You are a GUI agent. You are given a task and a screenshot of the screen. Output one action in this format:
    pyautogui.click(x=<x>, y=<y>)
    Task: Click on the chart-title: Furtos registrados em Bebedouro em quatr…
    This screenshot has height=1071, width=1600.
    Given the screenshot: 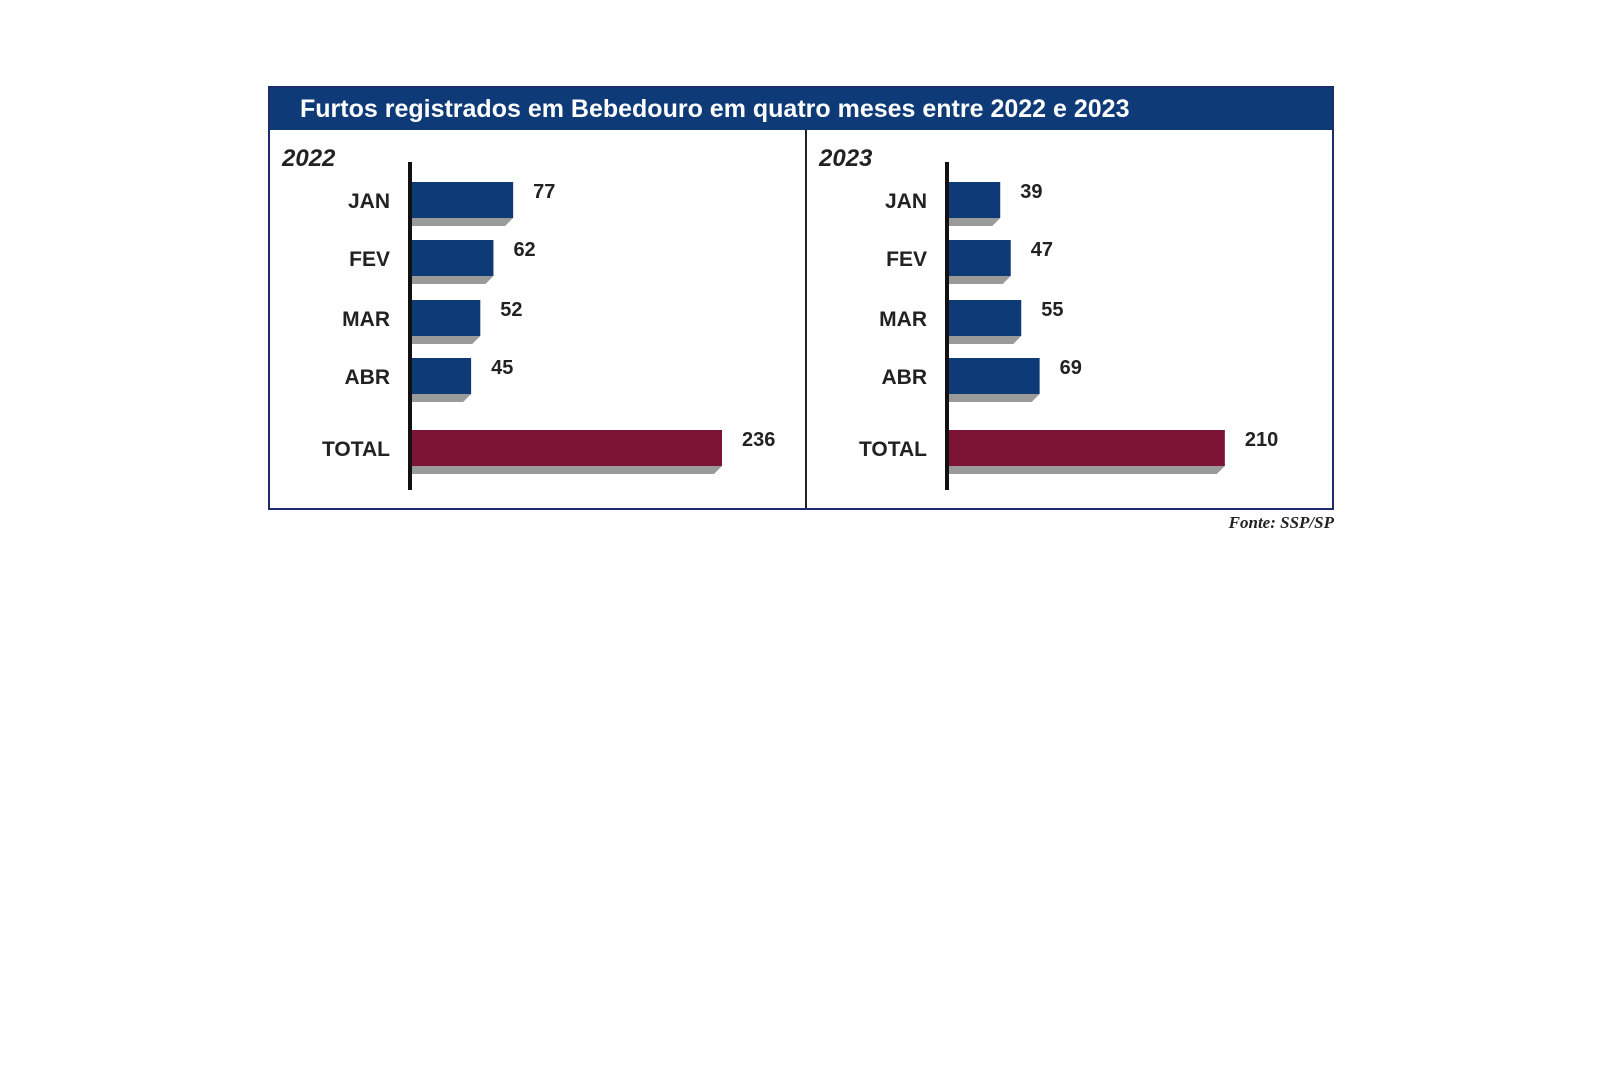 What is the action you would take?
    pyautogui.click(x=801, y=109)
    